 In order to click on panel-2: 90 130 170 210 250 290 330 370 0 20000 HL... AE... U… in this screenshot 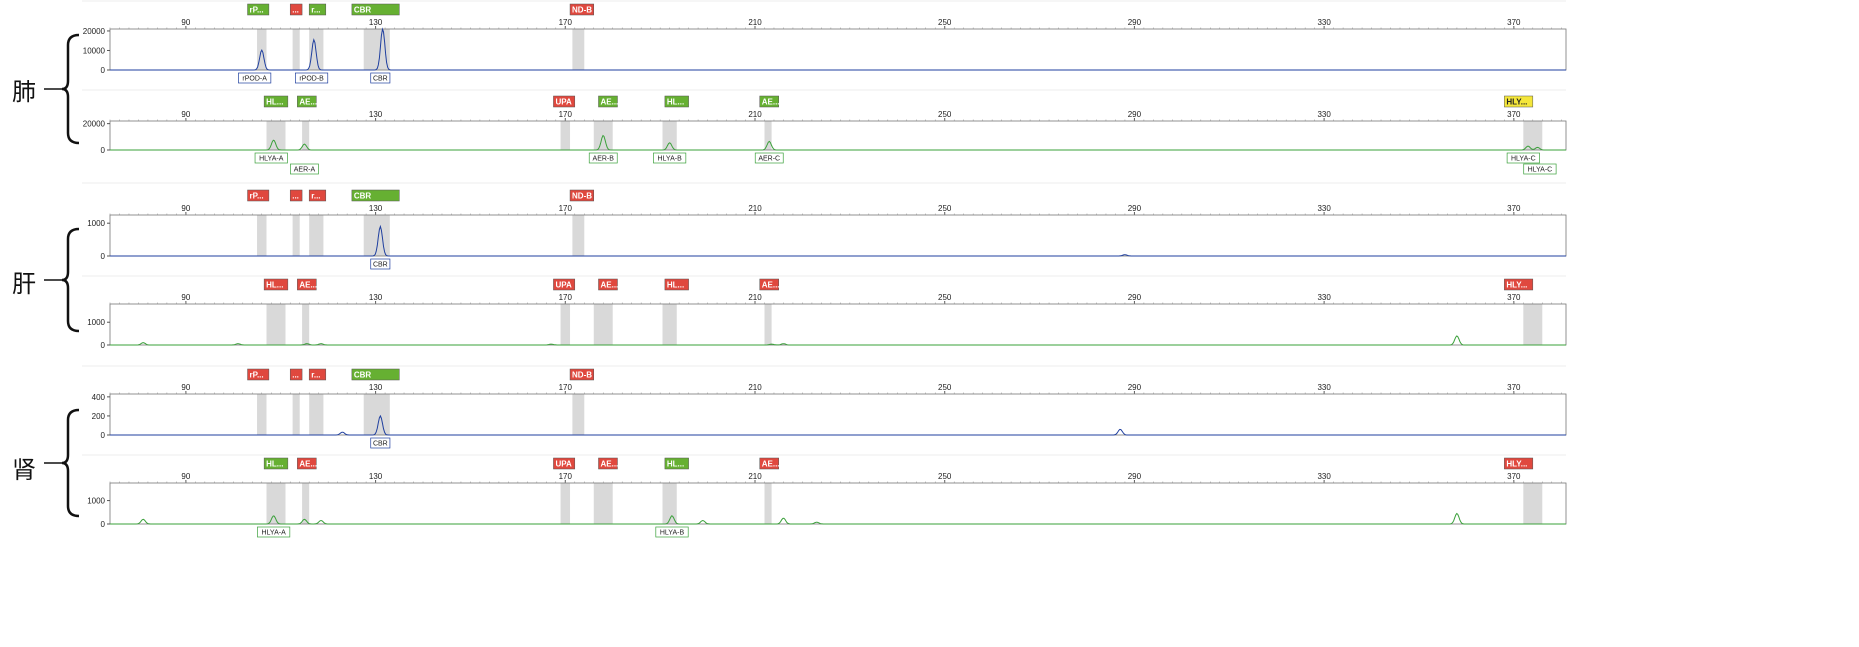, I will do `click(825, 135)`.